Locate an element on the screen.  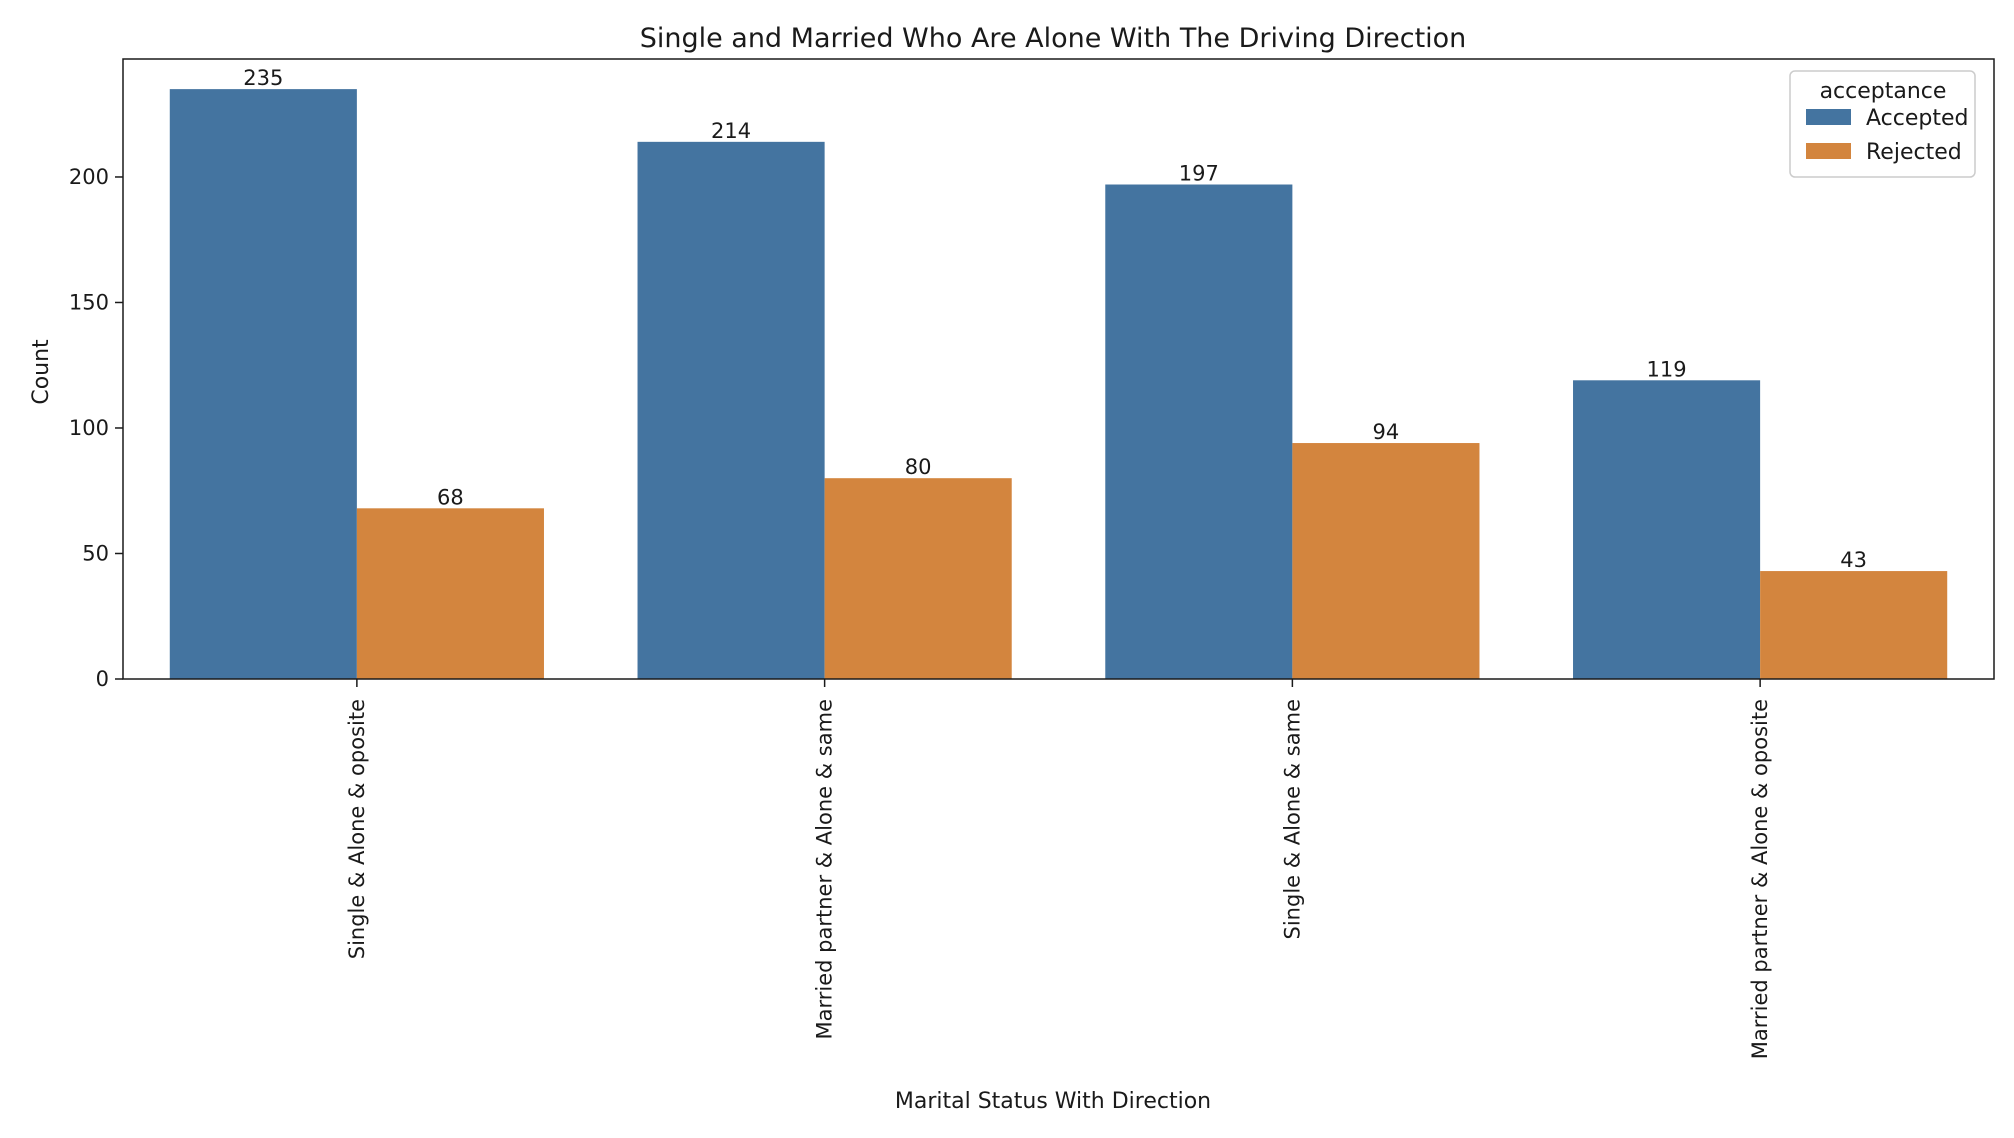
legend: acceptance Accepted Rejected is located at coordinates (1882, 124).